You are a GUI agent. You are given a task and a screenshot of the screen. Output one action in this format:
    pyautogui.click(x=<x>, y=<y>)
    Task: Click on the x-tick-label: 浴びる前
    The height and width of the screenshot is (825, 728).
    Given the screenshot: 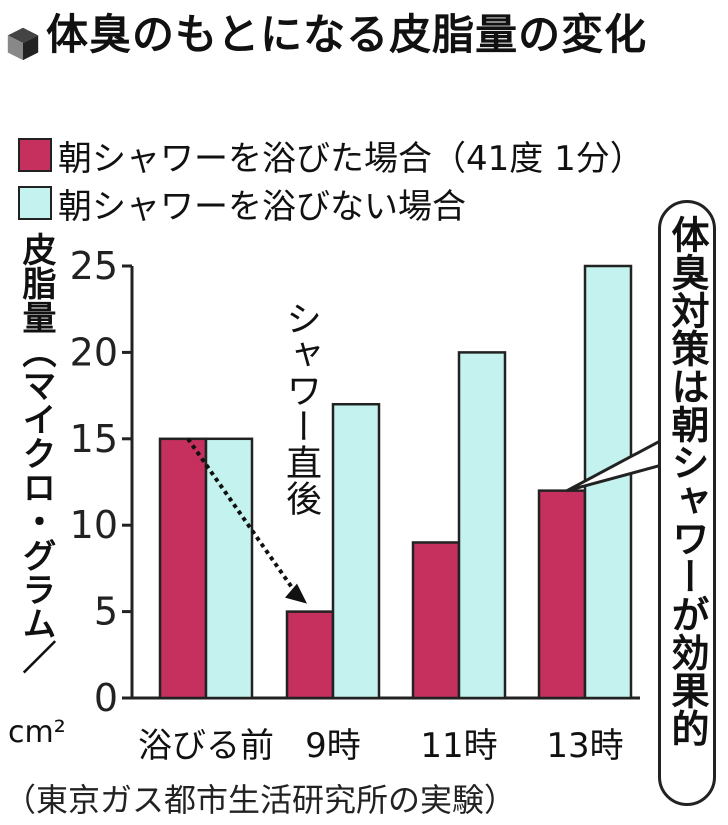 What is the action you would take?
    pyautogui.click(x=206, y=746)
    